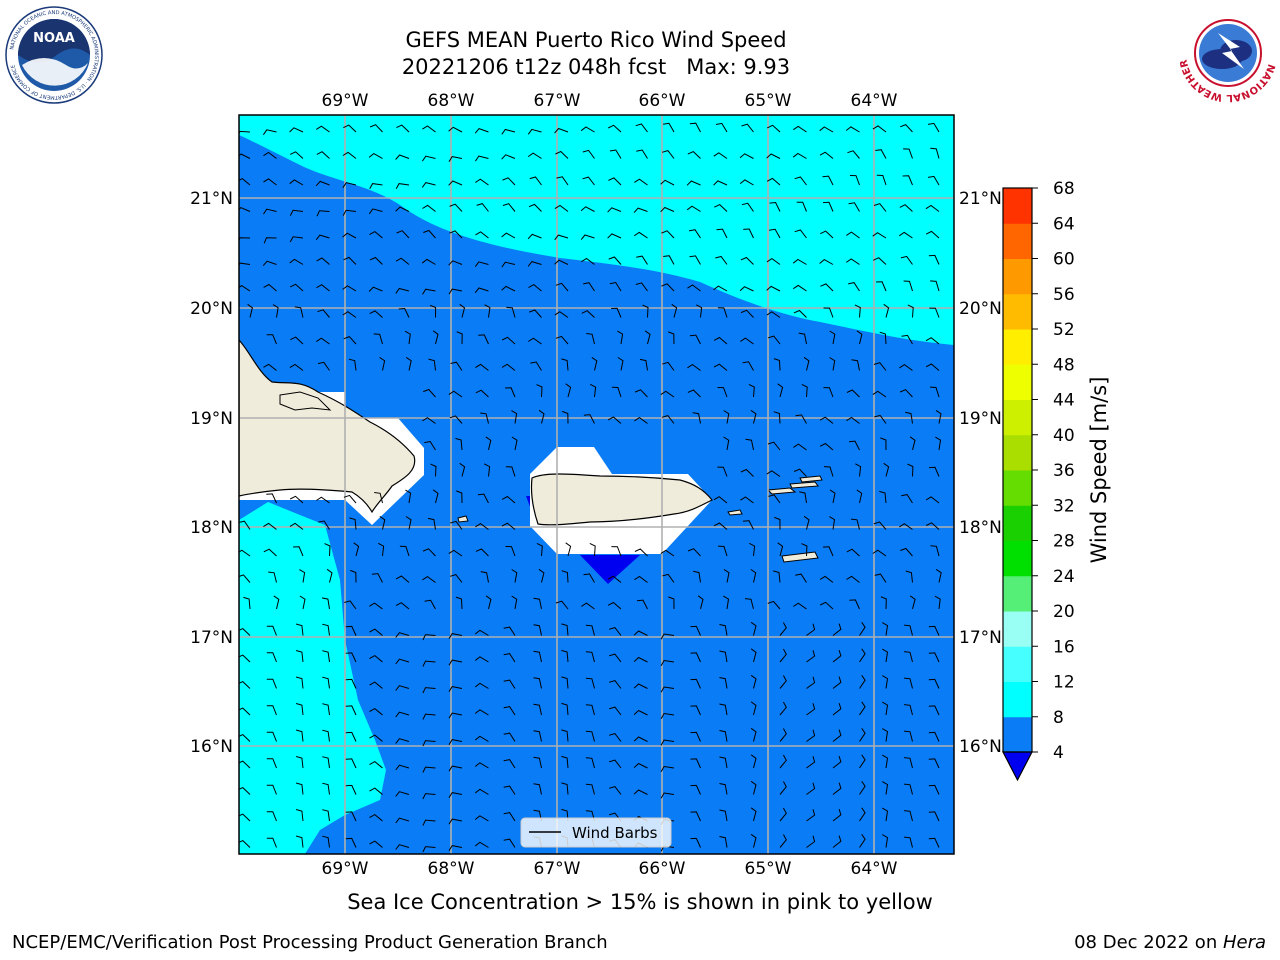  What do you see at coordinates (781, 491) in the screenshot?
I see `virgin-islands` at bounding box center [781, 491].